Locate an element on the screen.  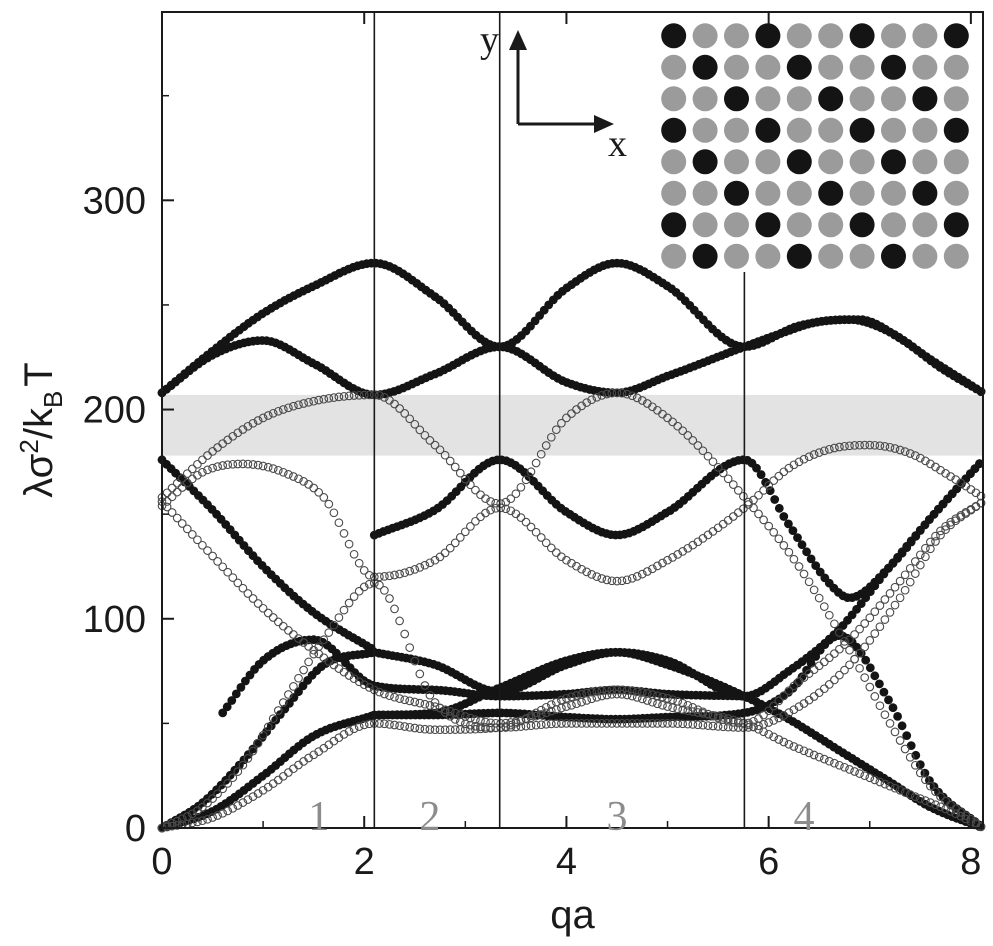
region-label-1: 1 is located at coordinates (318, 817).